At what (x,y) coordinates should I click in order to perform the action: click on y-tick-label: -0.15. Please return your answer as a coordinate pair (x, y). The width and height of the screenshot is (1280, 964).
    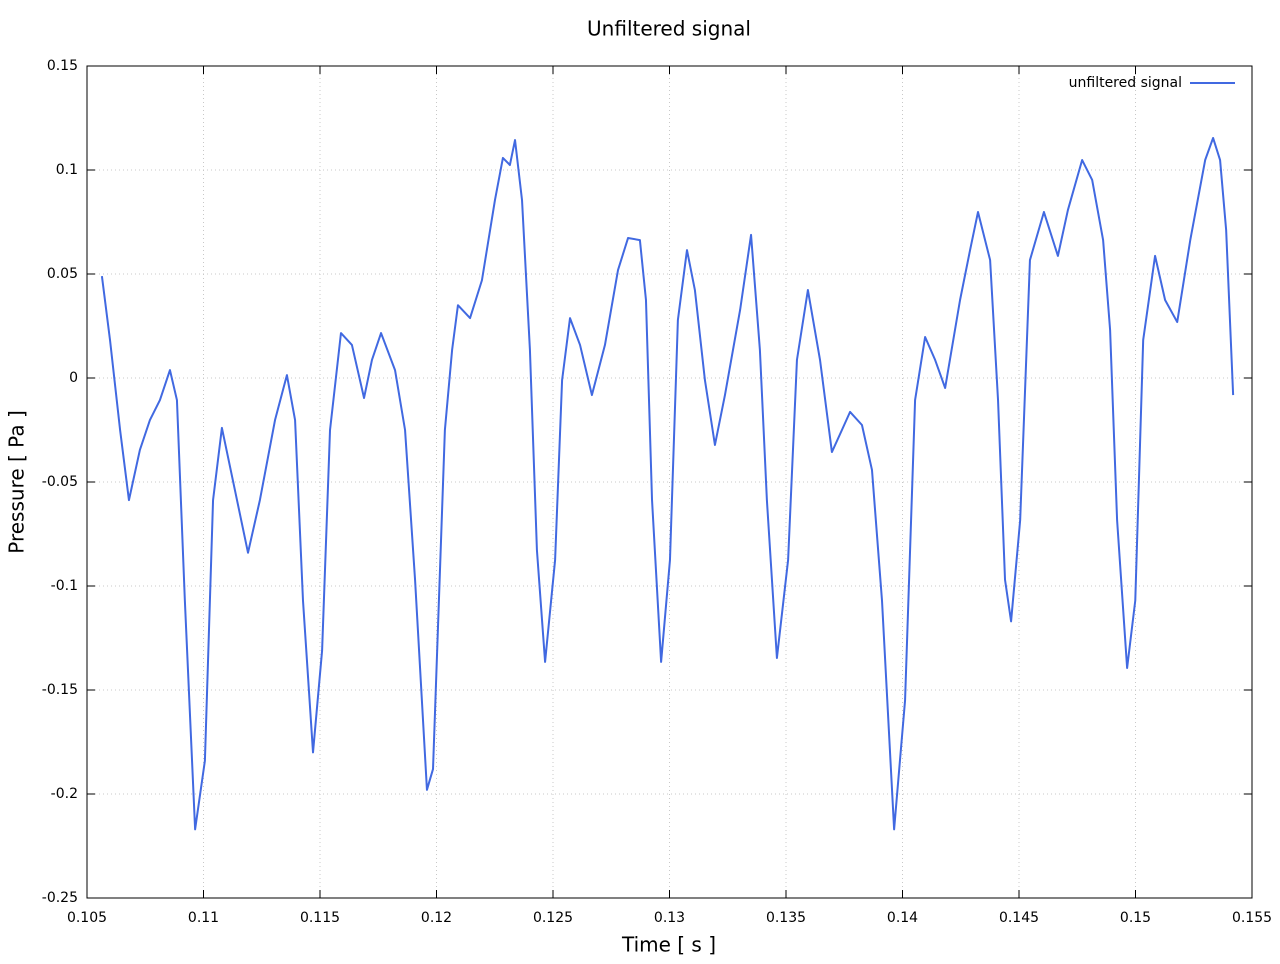
    Looking at the image, I should click on (60, 690).